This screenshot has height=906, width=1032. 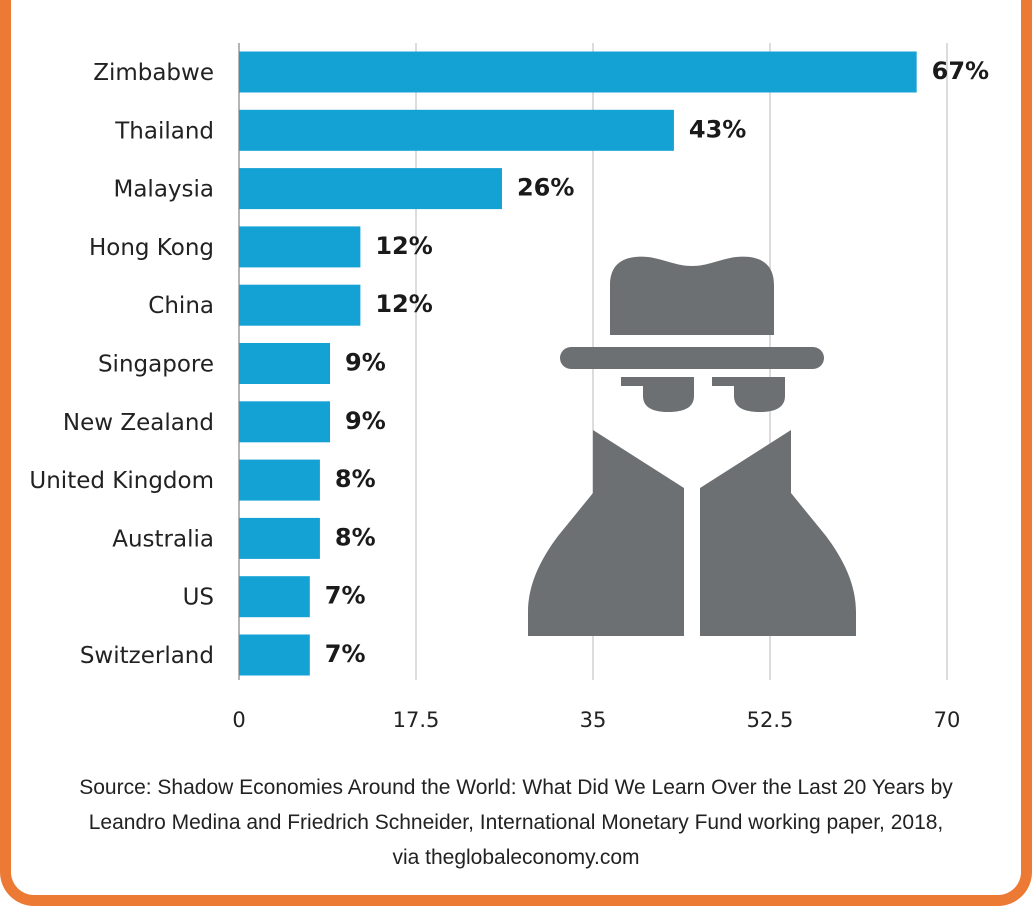 I want to click on category-label: US, so click(x=198, y=598).